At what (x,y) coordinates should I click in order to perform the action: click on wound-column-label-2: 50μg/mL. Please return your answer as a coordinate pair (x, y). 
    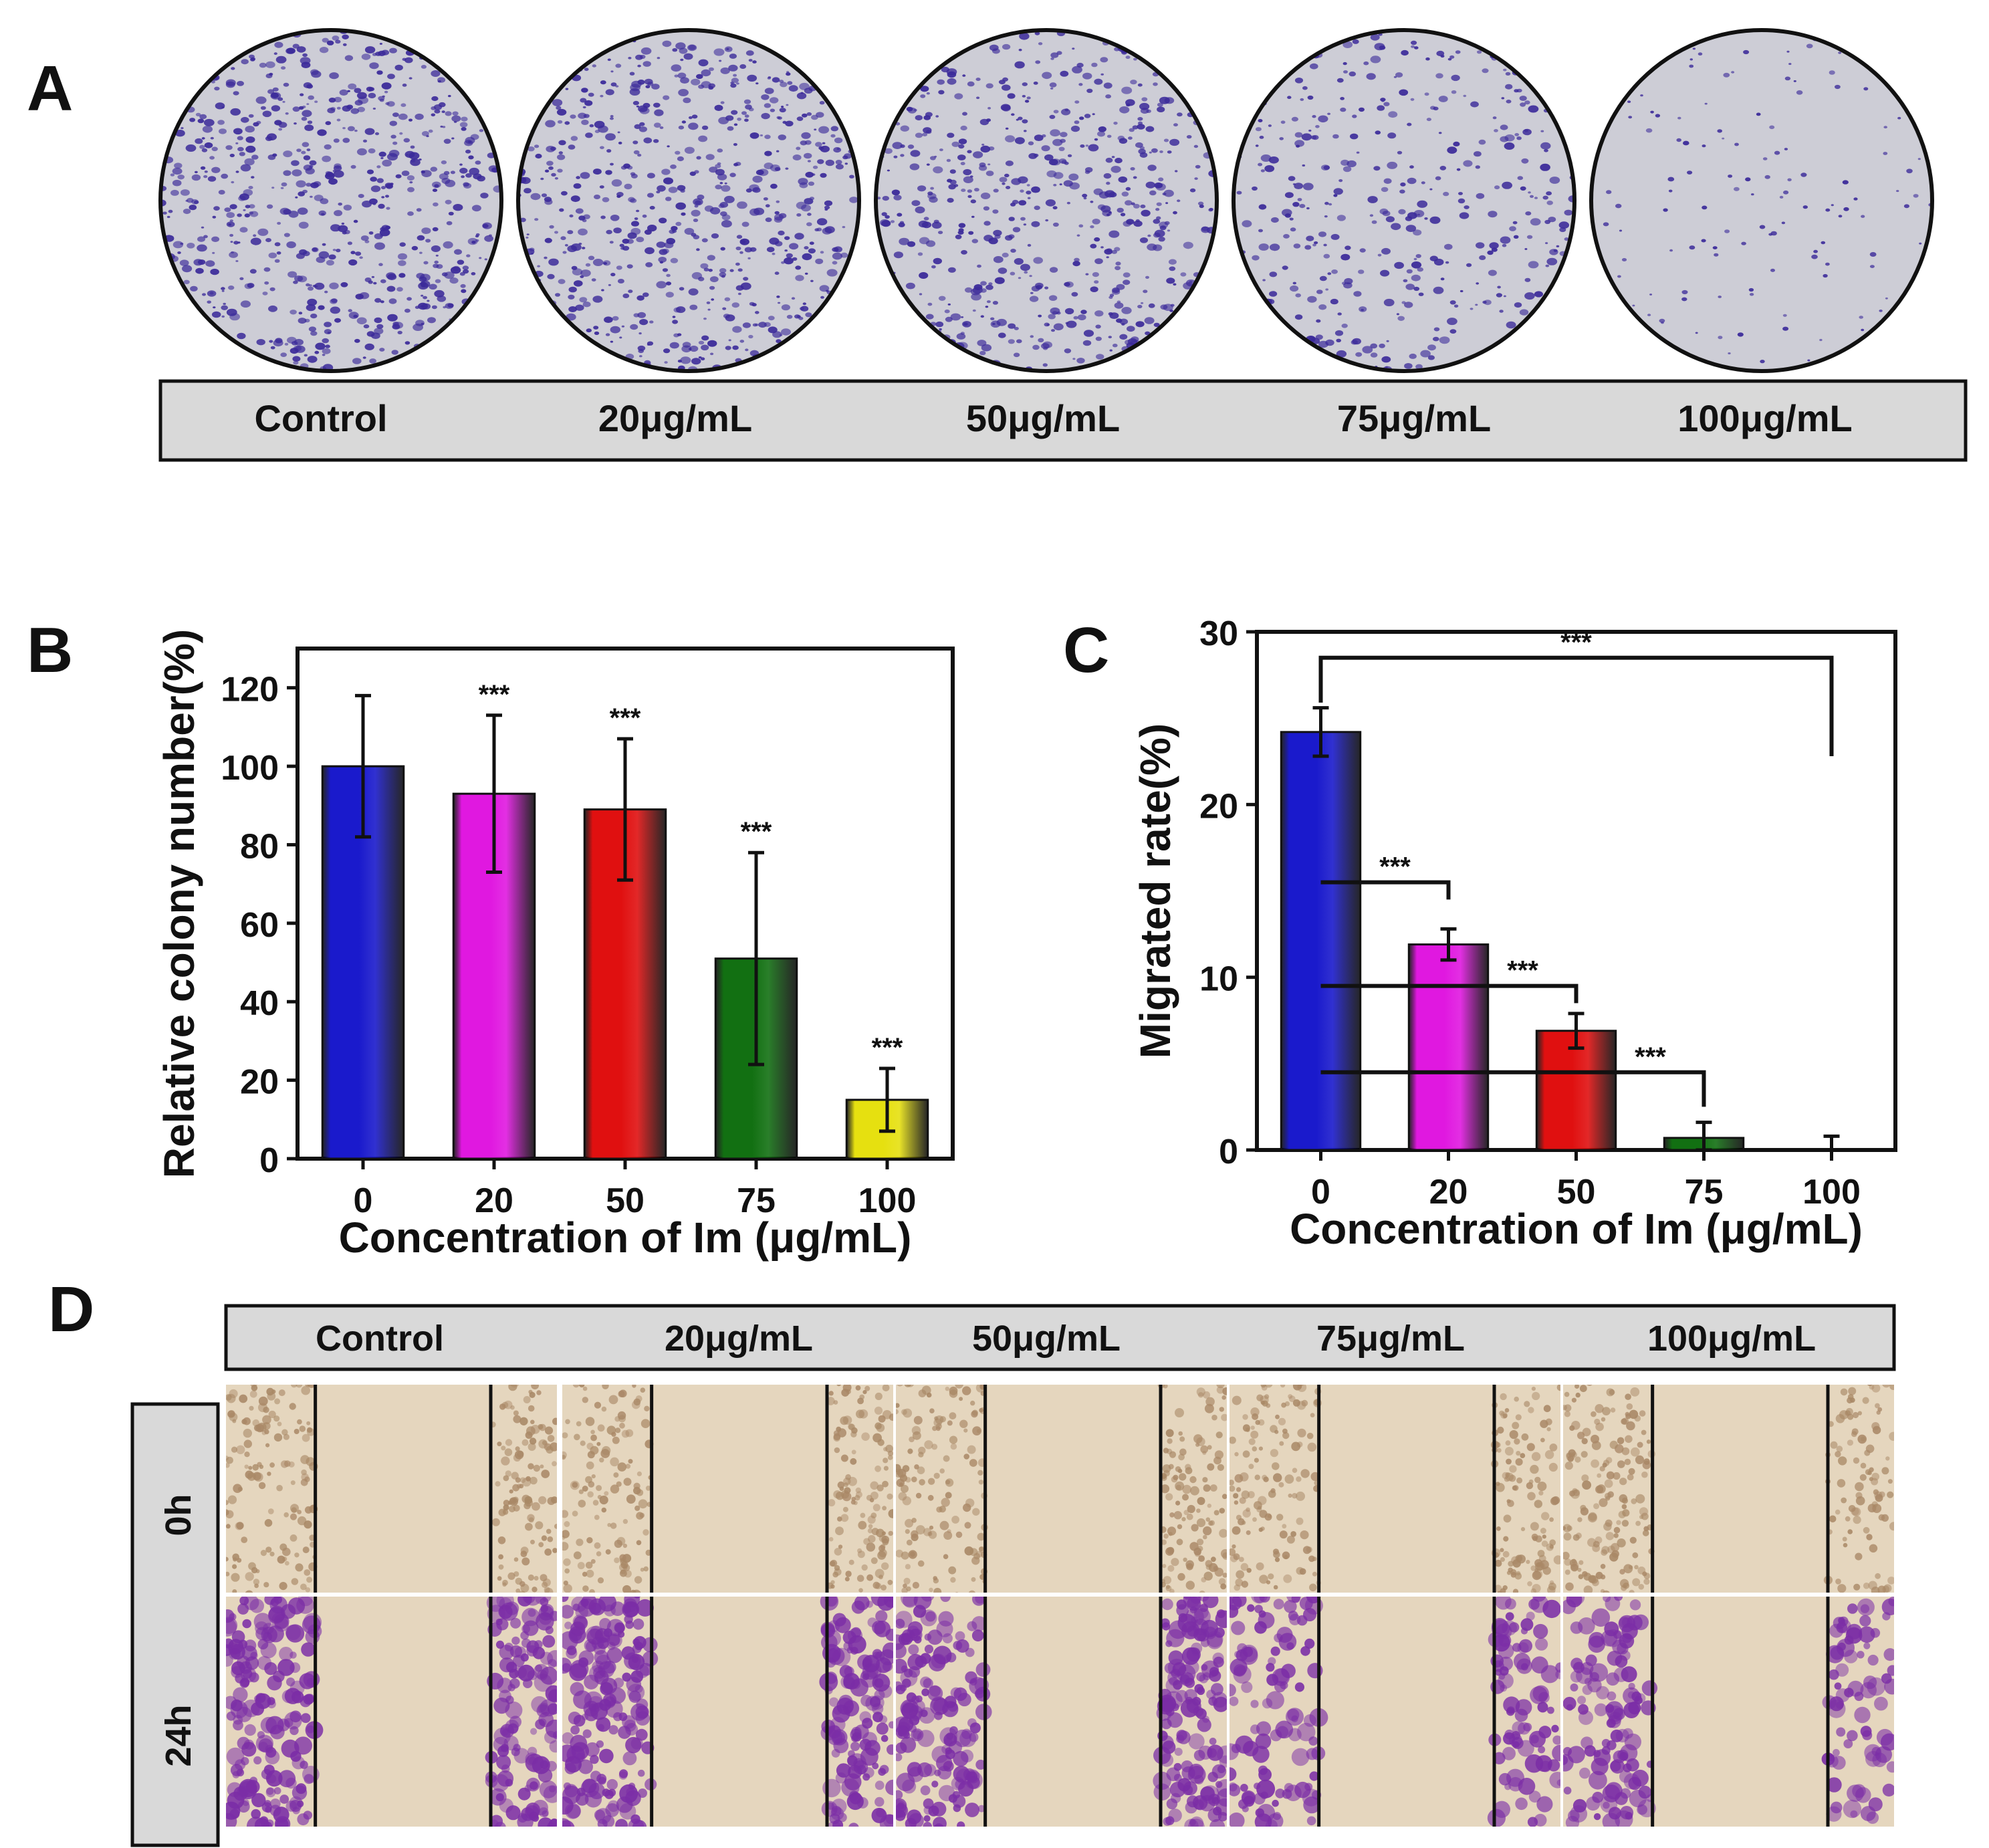
    Looking at the image, I should click on (1046, 1338).